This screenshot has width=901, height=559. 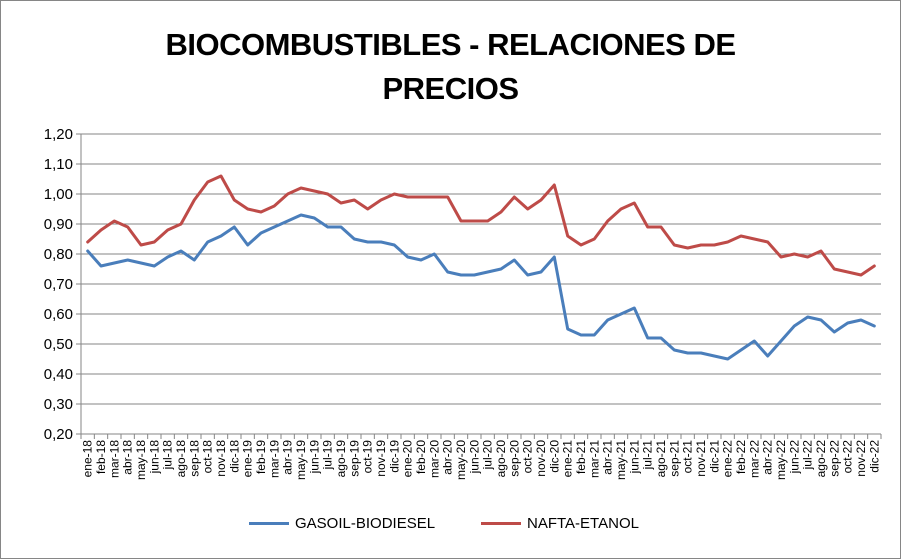 What do you see at coordinates (381, 458) in the screenshot?
I see `x-tick-label: nov-19` at bounding box center [381, 458].